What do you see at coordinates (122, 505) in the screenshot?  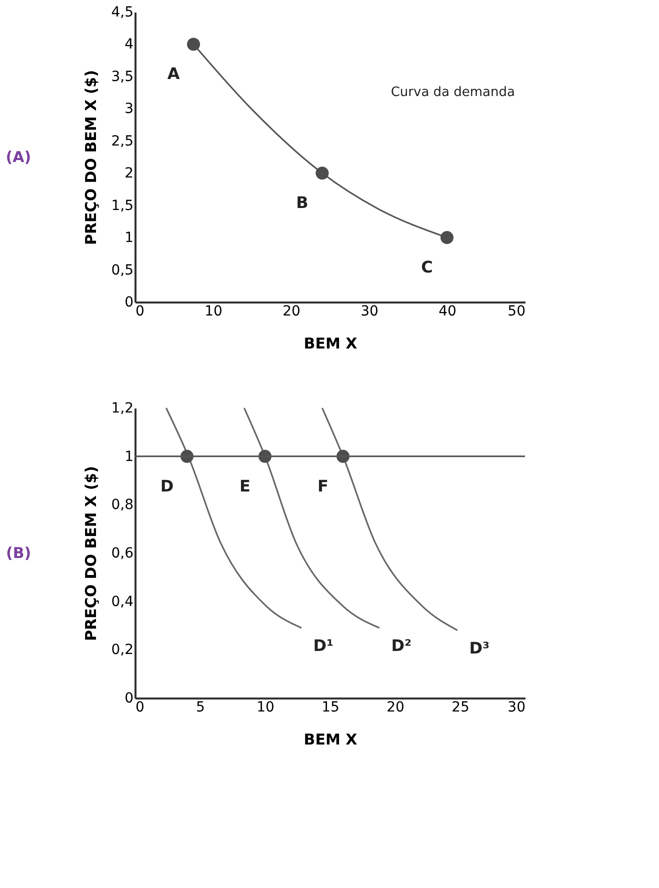 I see `y-tick-label: 0,8` at bounding box center [122, 505].